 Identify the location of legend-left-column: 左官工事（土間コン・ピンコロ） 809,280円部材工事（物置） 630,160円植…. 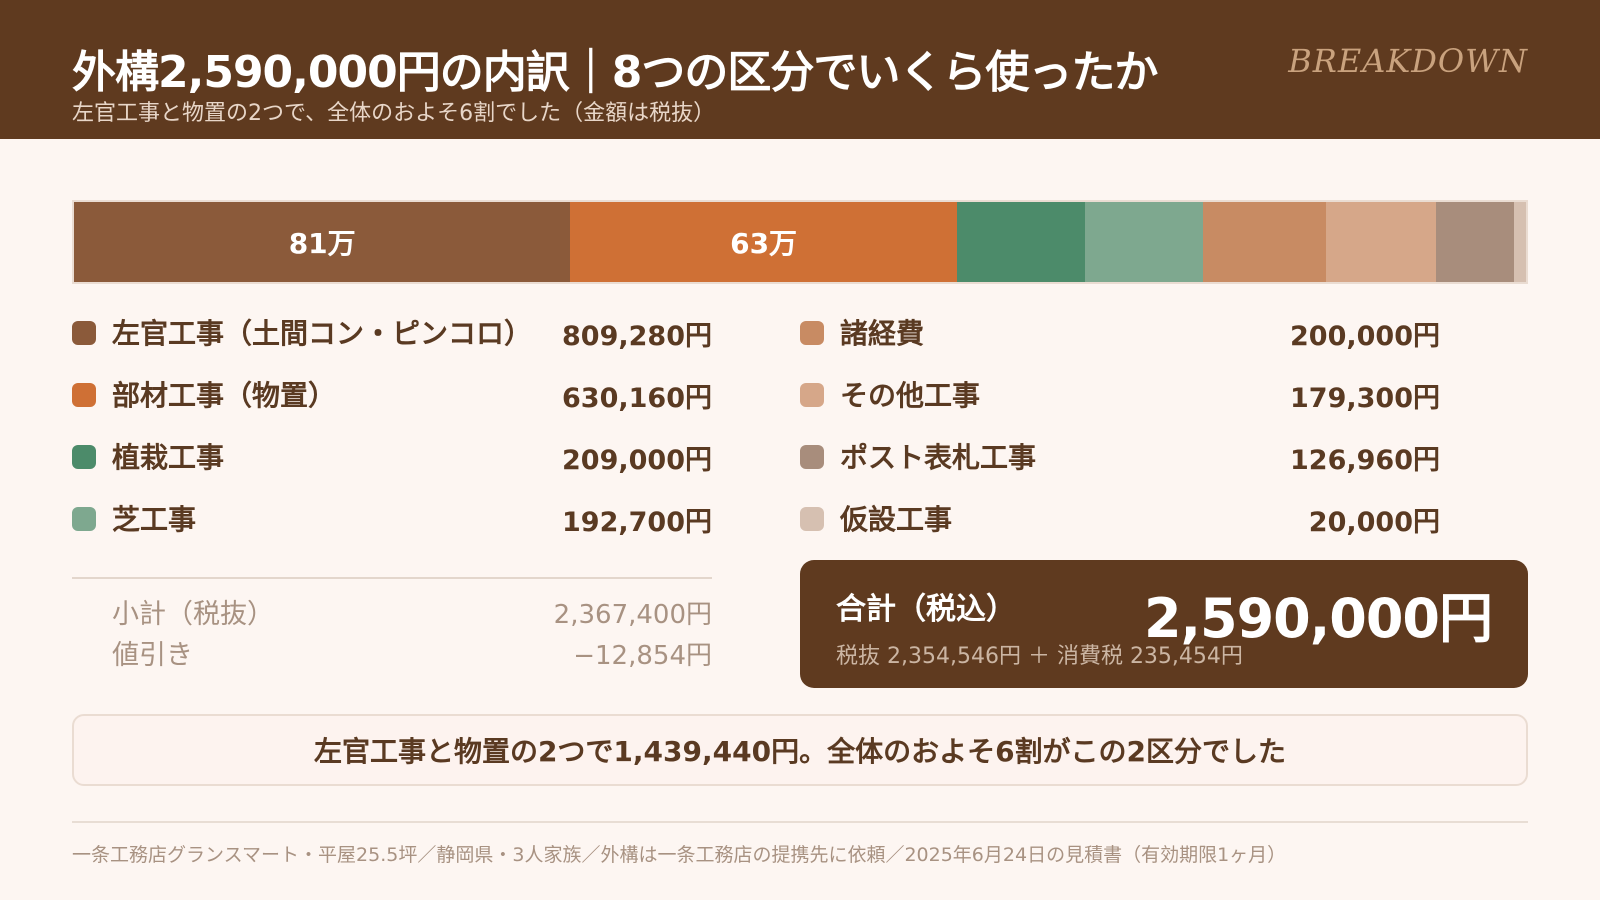
(392, 436).